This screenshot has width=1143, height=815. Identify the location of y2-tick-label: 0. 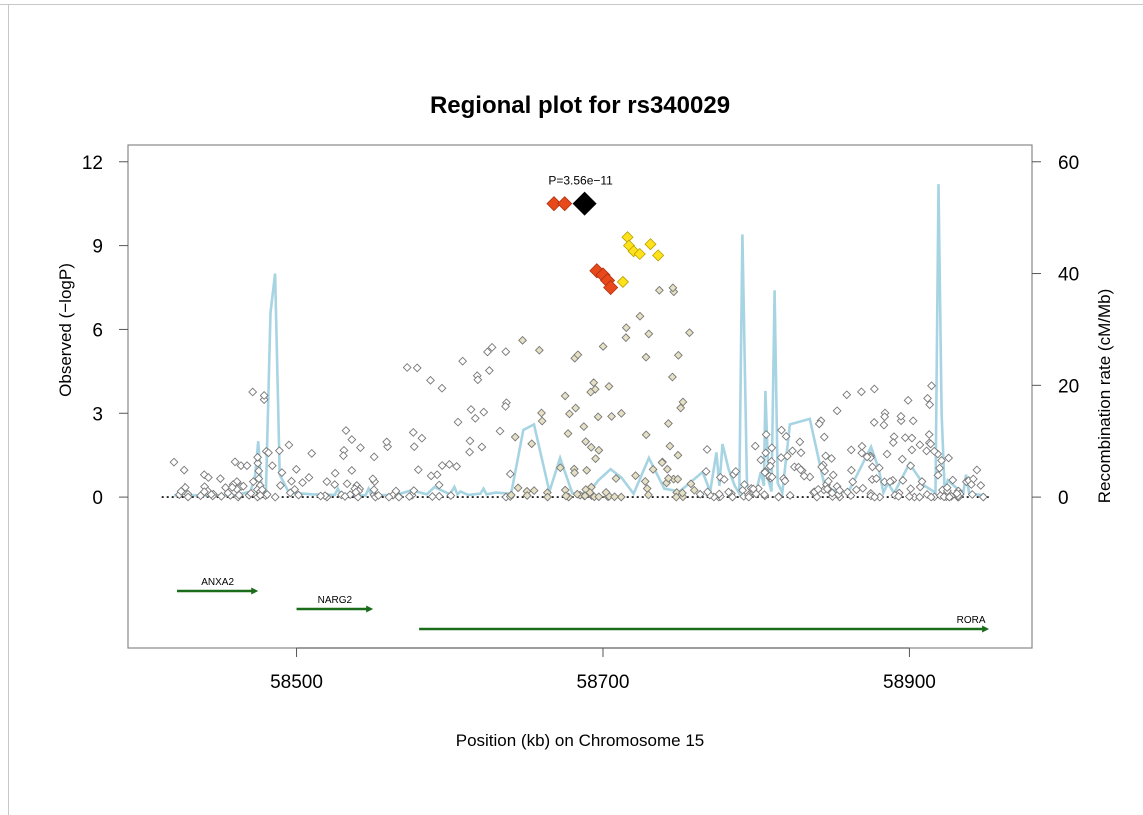
(1063, 498).